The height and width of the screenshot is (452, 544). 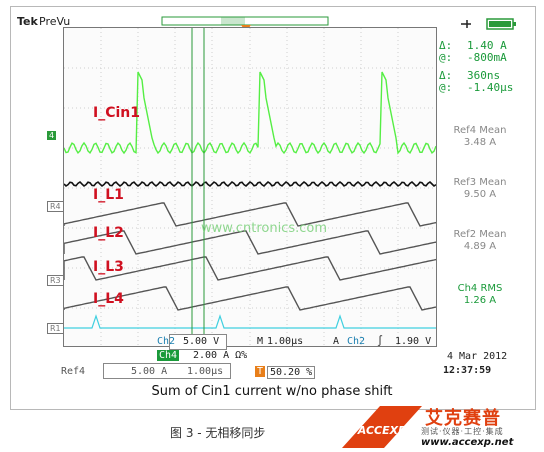 What do you see at coordinates (250, 214) in the screenshot?
I see `trace-i-l1` at bounding box center [250, 214].